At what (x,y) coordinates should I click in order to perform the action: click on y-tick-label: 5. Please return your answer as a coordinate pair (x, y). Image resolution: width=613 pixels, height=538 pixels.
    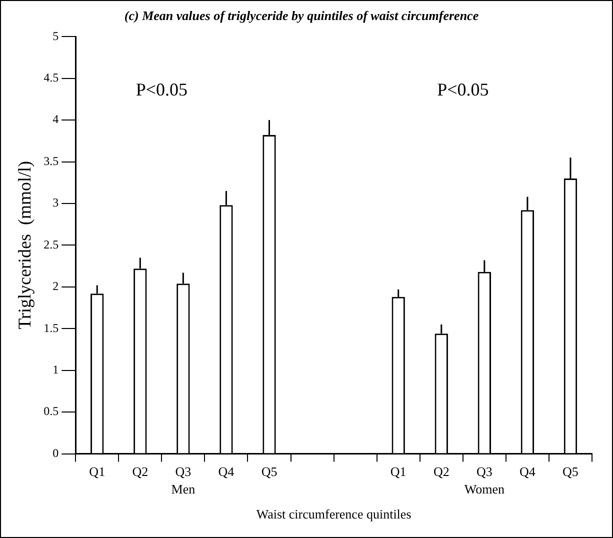
    Looking at the image, I should click on (55, 35).